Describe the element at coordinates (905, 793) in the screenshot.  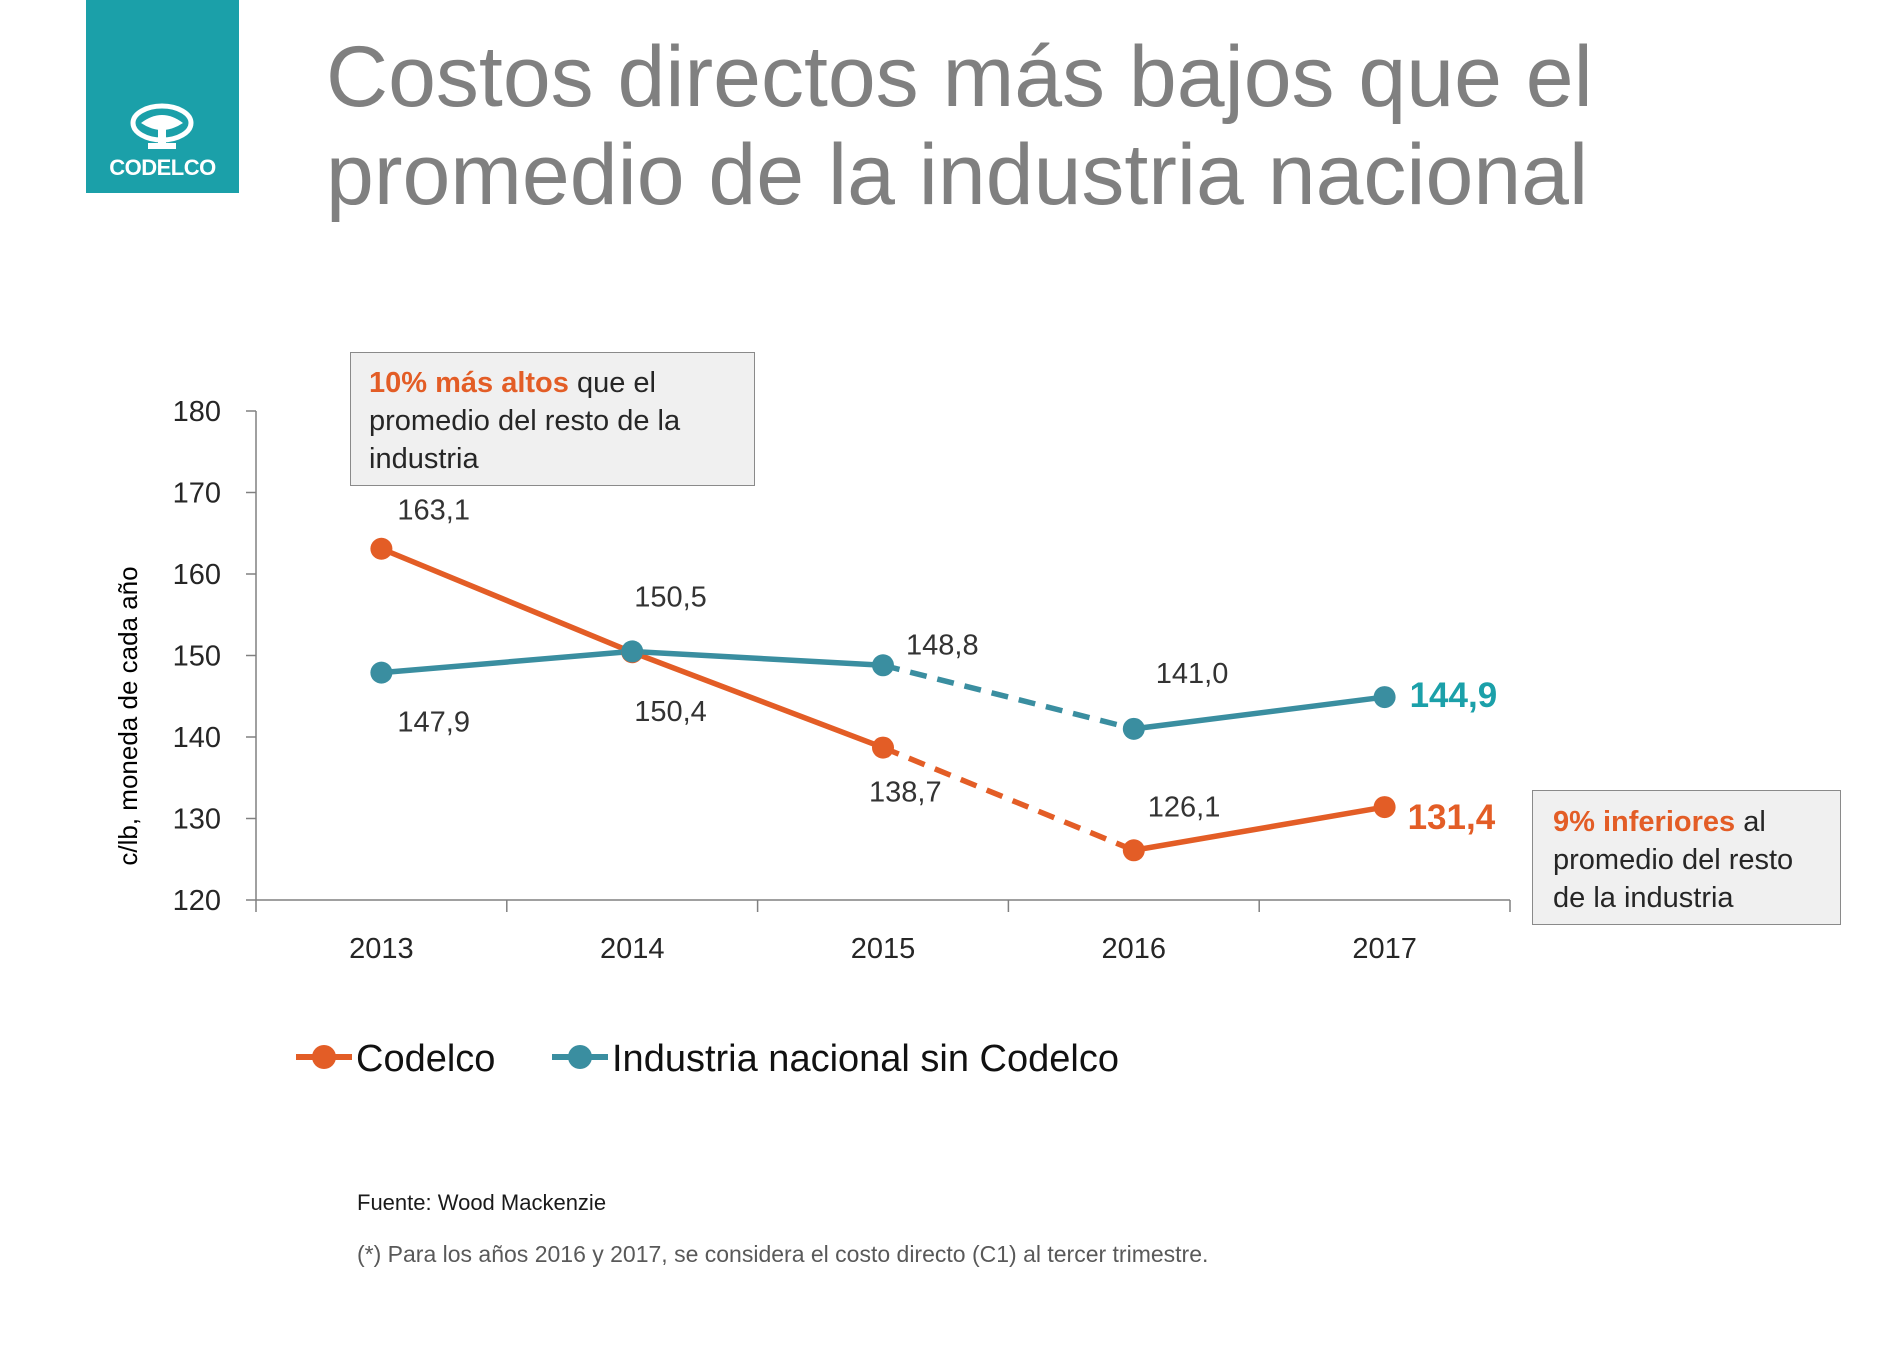
I see `data-label-codelco: 138,7` at that location.